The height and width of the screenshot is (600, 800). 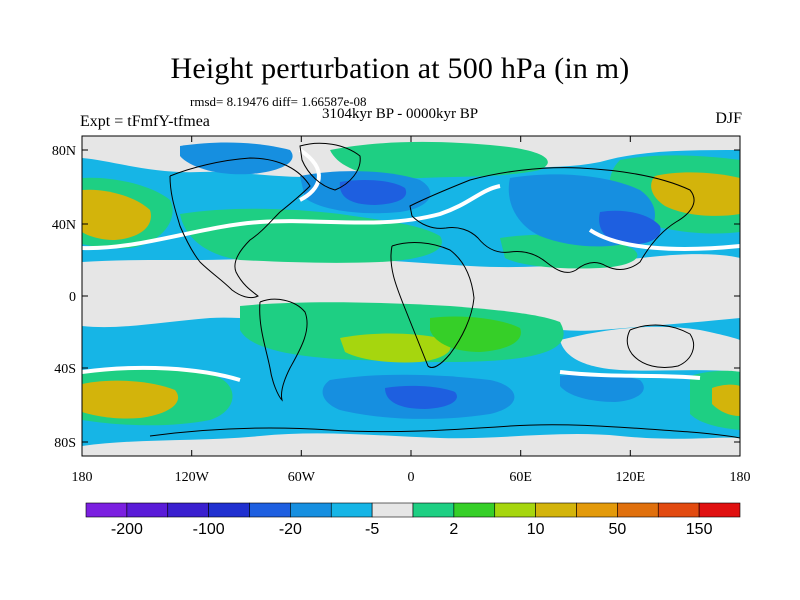 What do you see at coordinates (283, 350) in the screenshot?
I see `coast-south-america` at bounding box center [283, 350].